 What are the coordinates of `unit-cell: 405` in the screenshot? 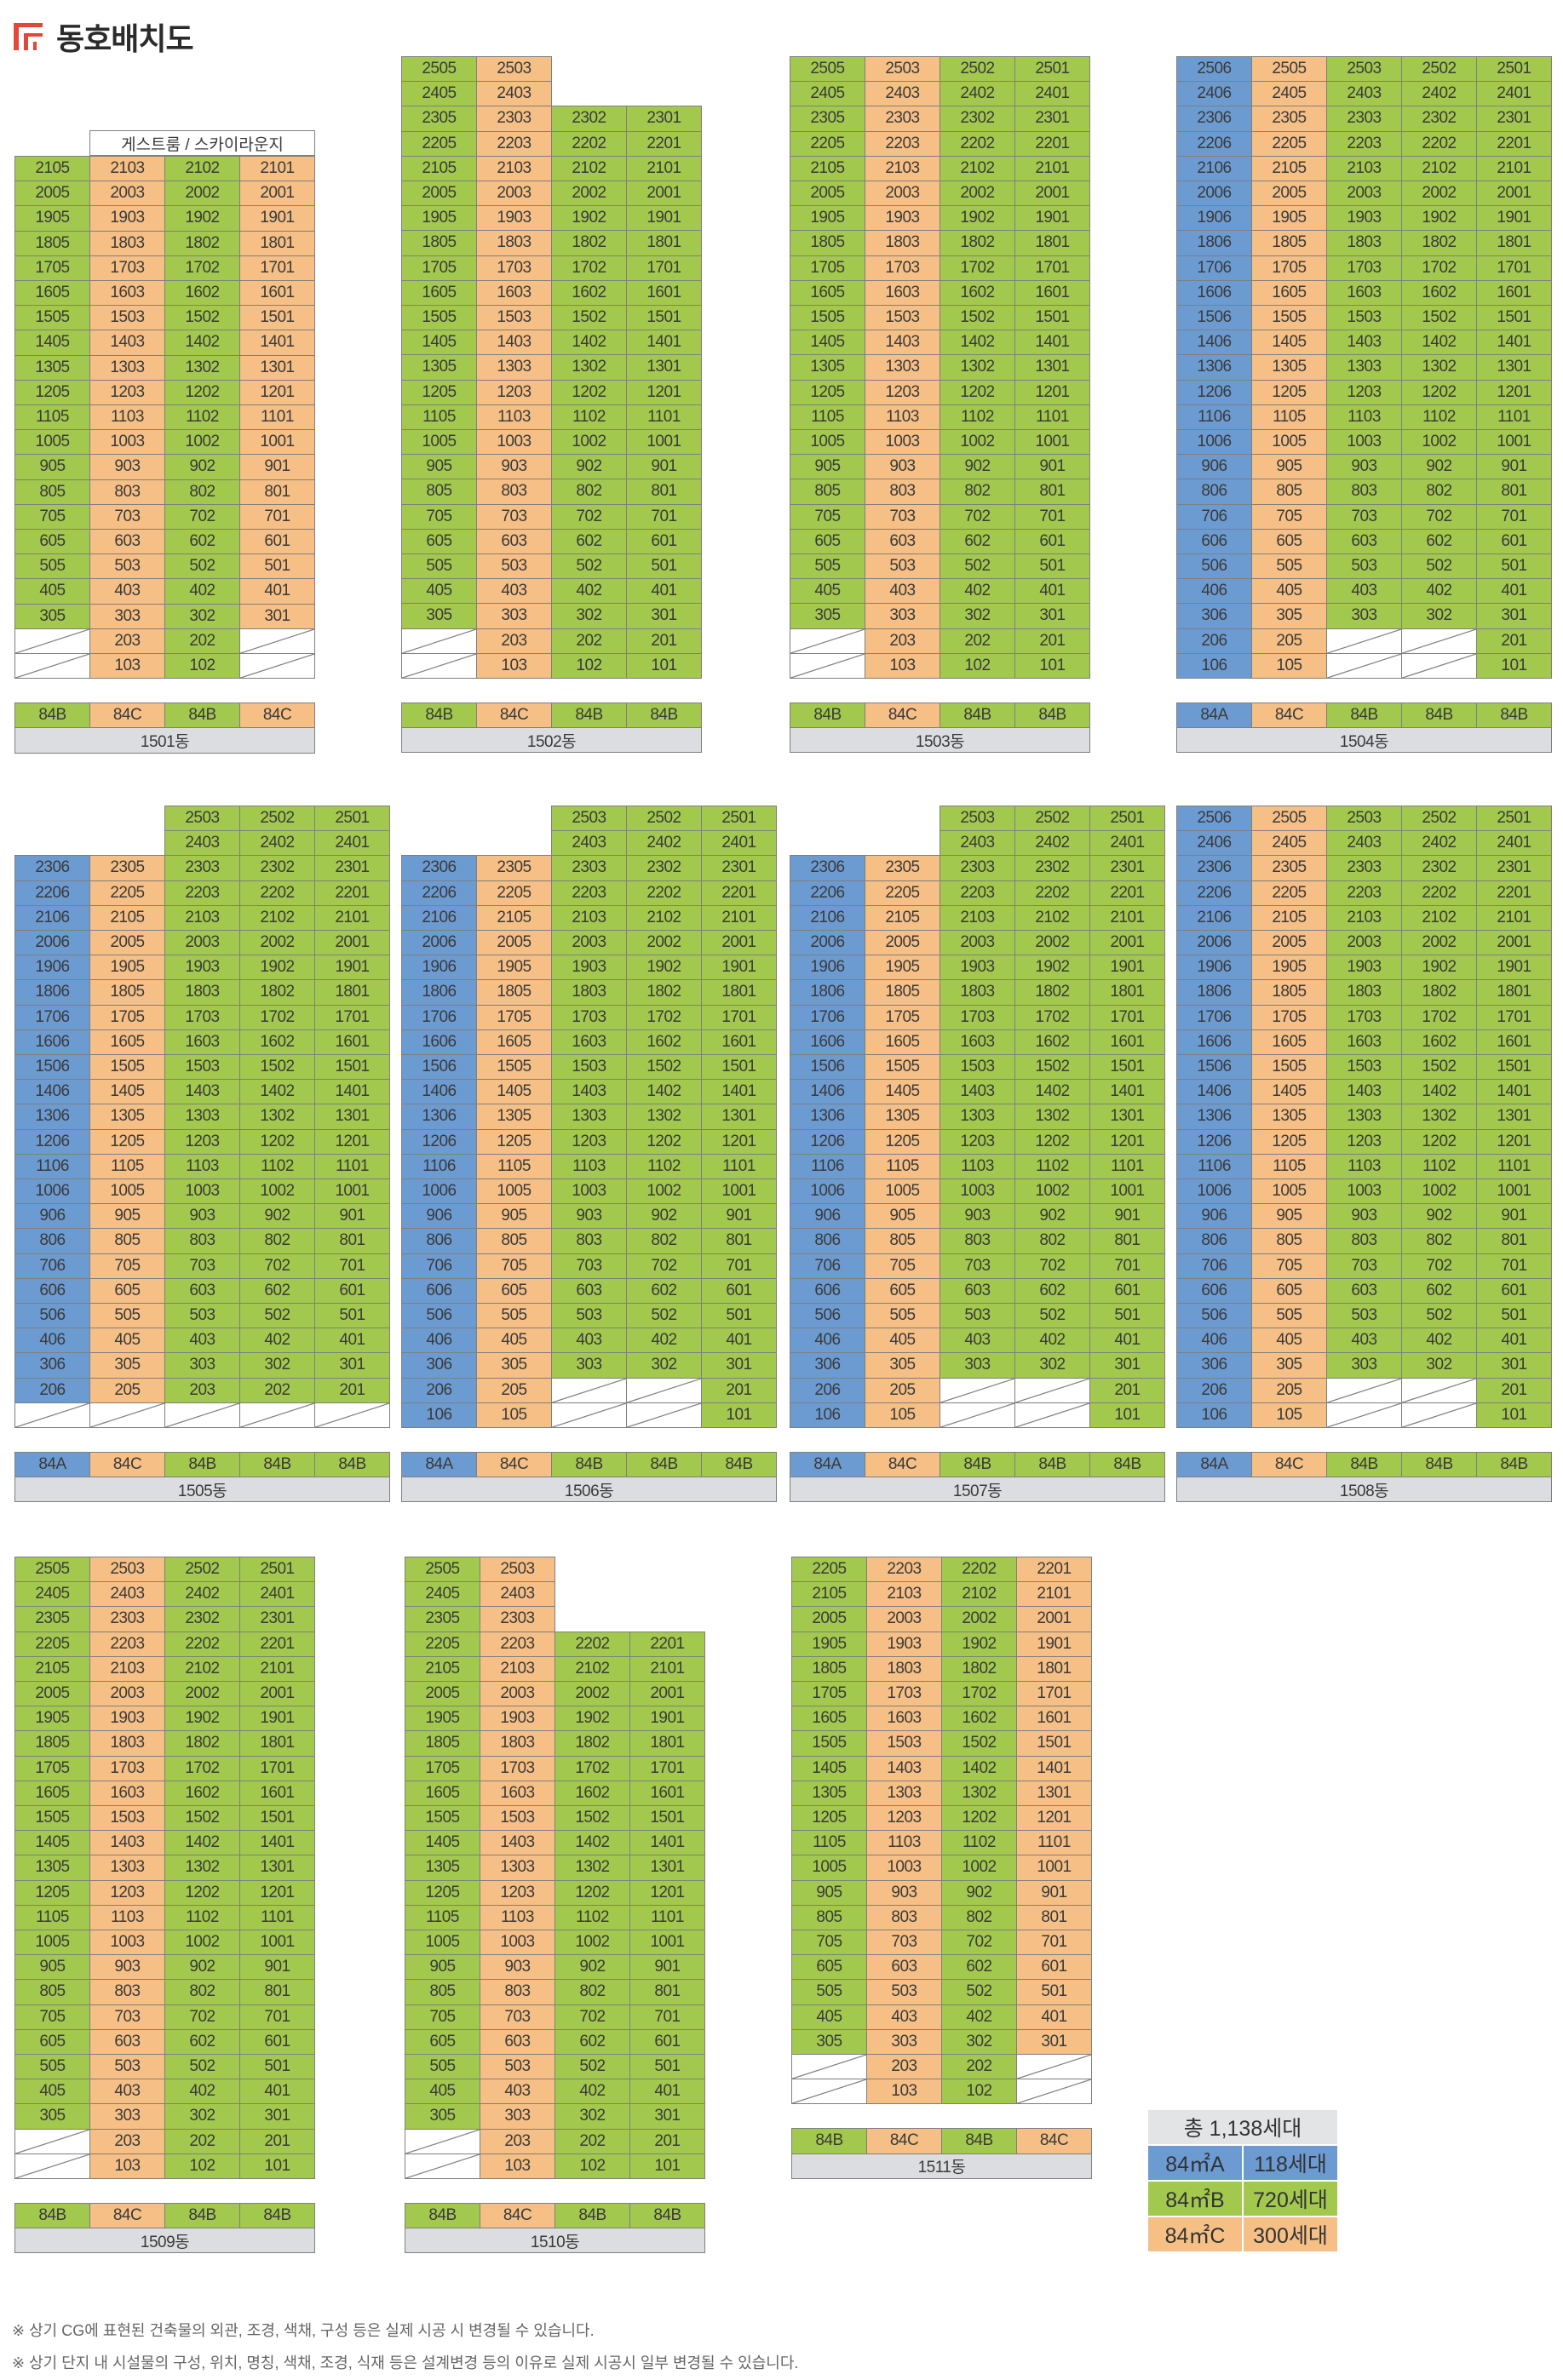 It's located at (443, 2092).